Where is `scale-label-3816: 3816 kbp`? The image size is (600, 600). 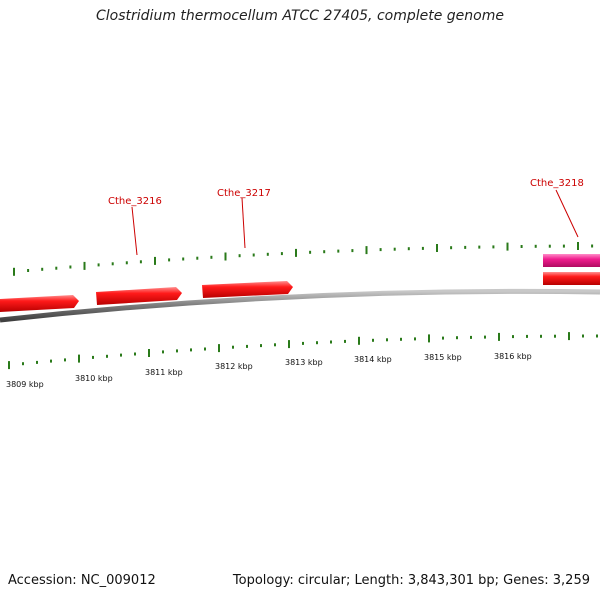
scale-label-3816: 3816 kbp is located at coordinates (513, 356).